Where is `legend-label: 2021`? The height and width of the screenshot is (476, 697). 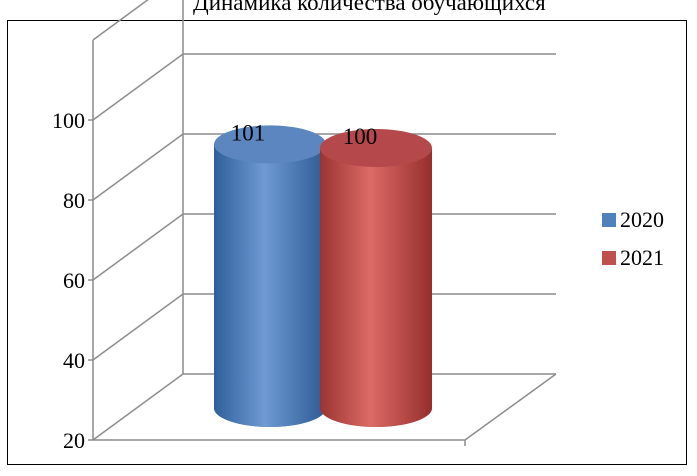
legend-label: 2021 is located at coordinates (642, 257).